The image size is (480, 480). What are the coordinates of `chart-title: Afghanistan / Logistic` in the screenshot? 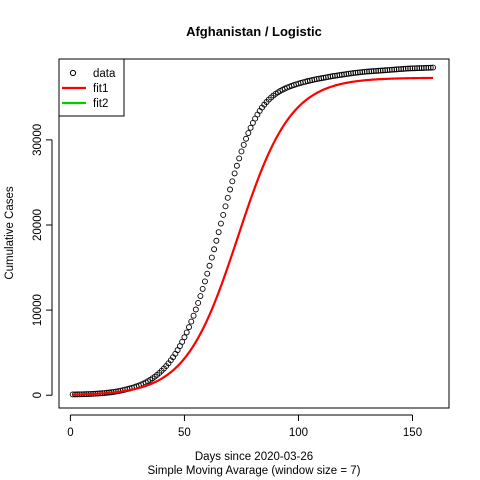 It's located at (254, 31).